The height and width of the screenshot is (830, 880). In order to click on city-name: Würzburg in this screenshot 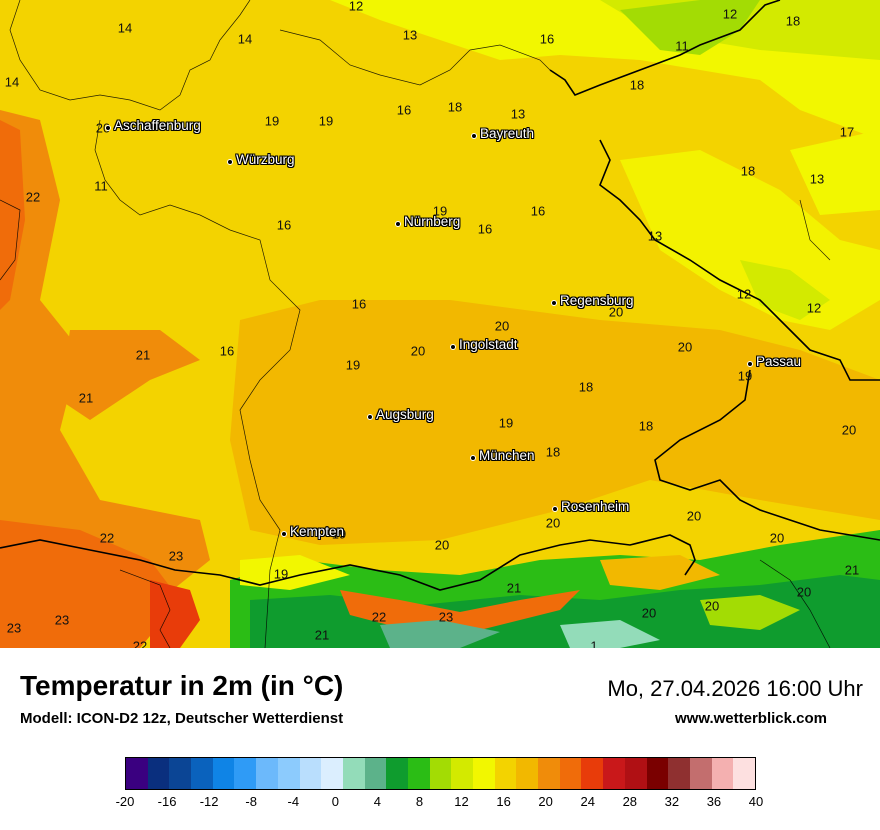, I will do `click(265, 159)`.